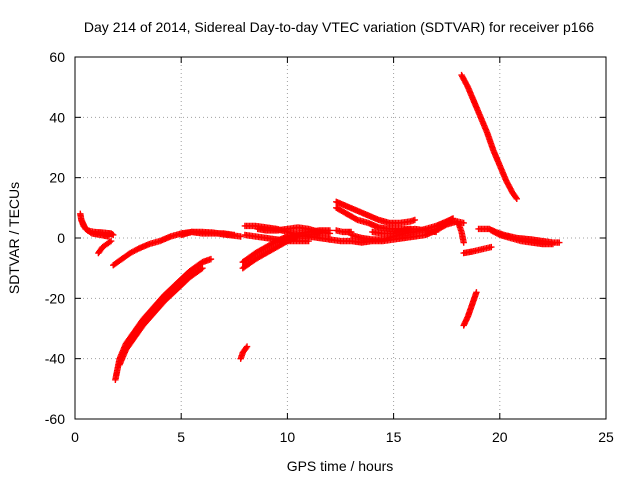 The image size is (640, 480). Describe the element at coordinates (61, 238) in the screenshot. I see `y-tick-label: 0` at that location.